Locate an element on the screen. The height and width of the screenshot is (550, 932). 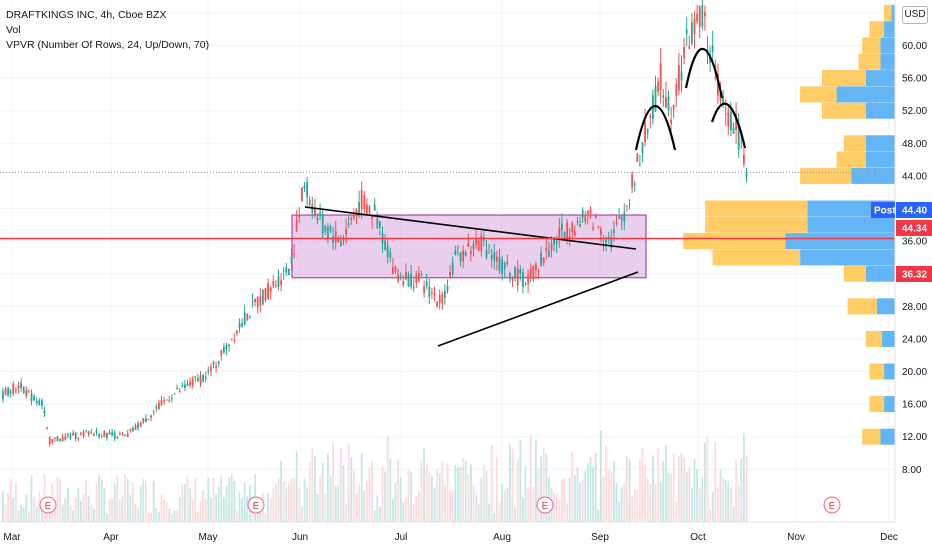
x-tick-label: Jul is located at coordinates (401, 537).